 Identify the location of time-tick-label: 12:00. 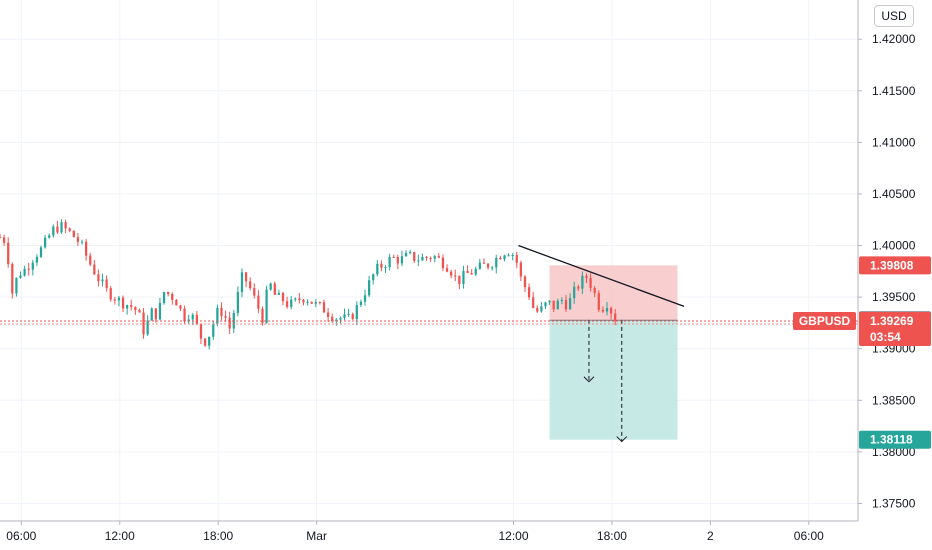
(120, 536).